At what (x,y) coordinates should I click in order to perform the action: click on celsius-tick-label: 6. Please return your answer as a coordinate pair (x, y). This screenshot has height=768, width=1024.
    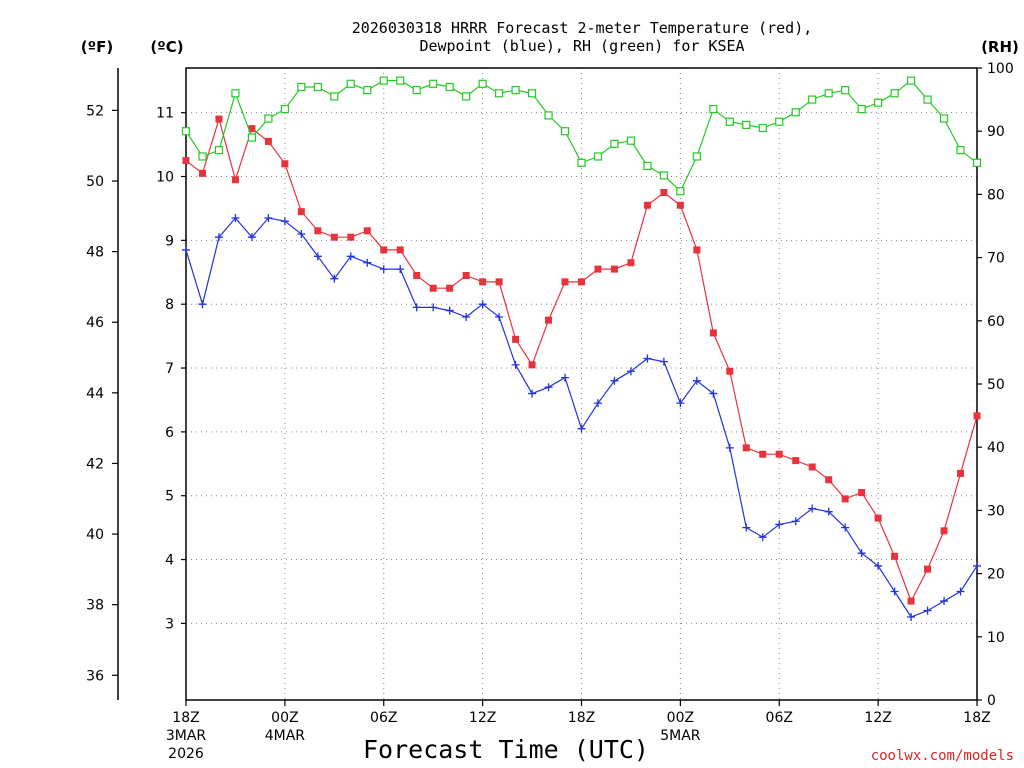
    Looking at the image, I should click on (169, 433).